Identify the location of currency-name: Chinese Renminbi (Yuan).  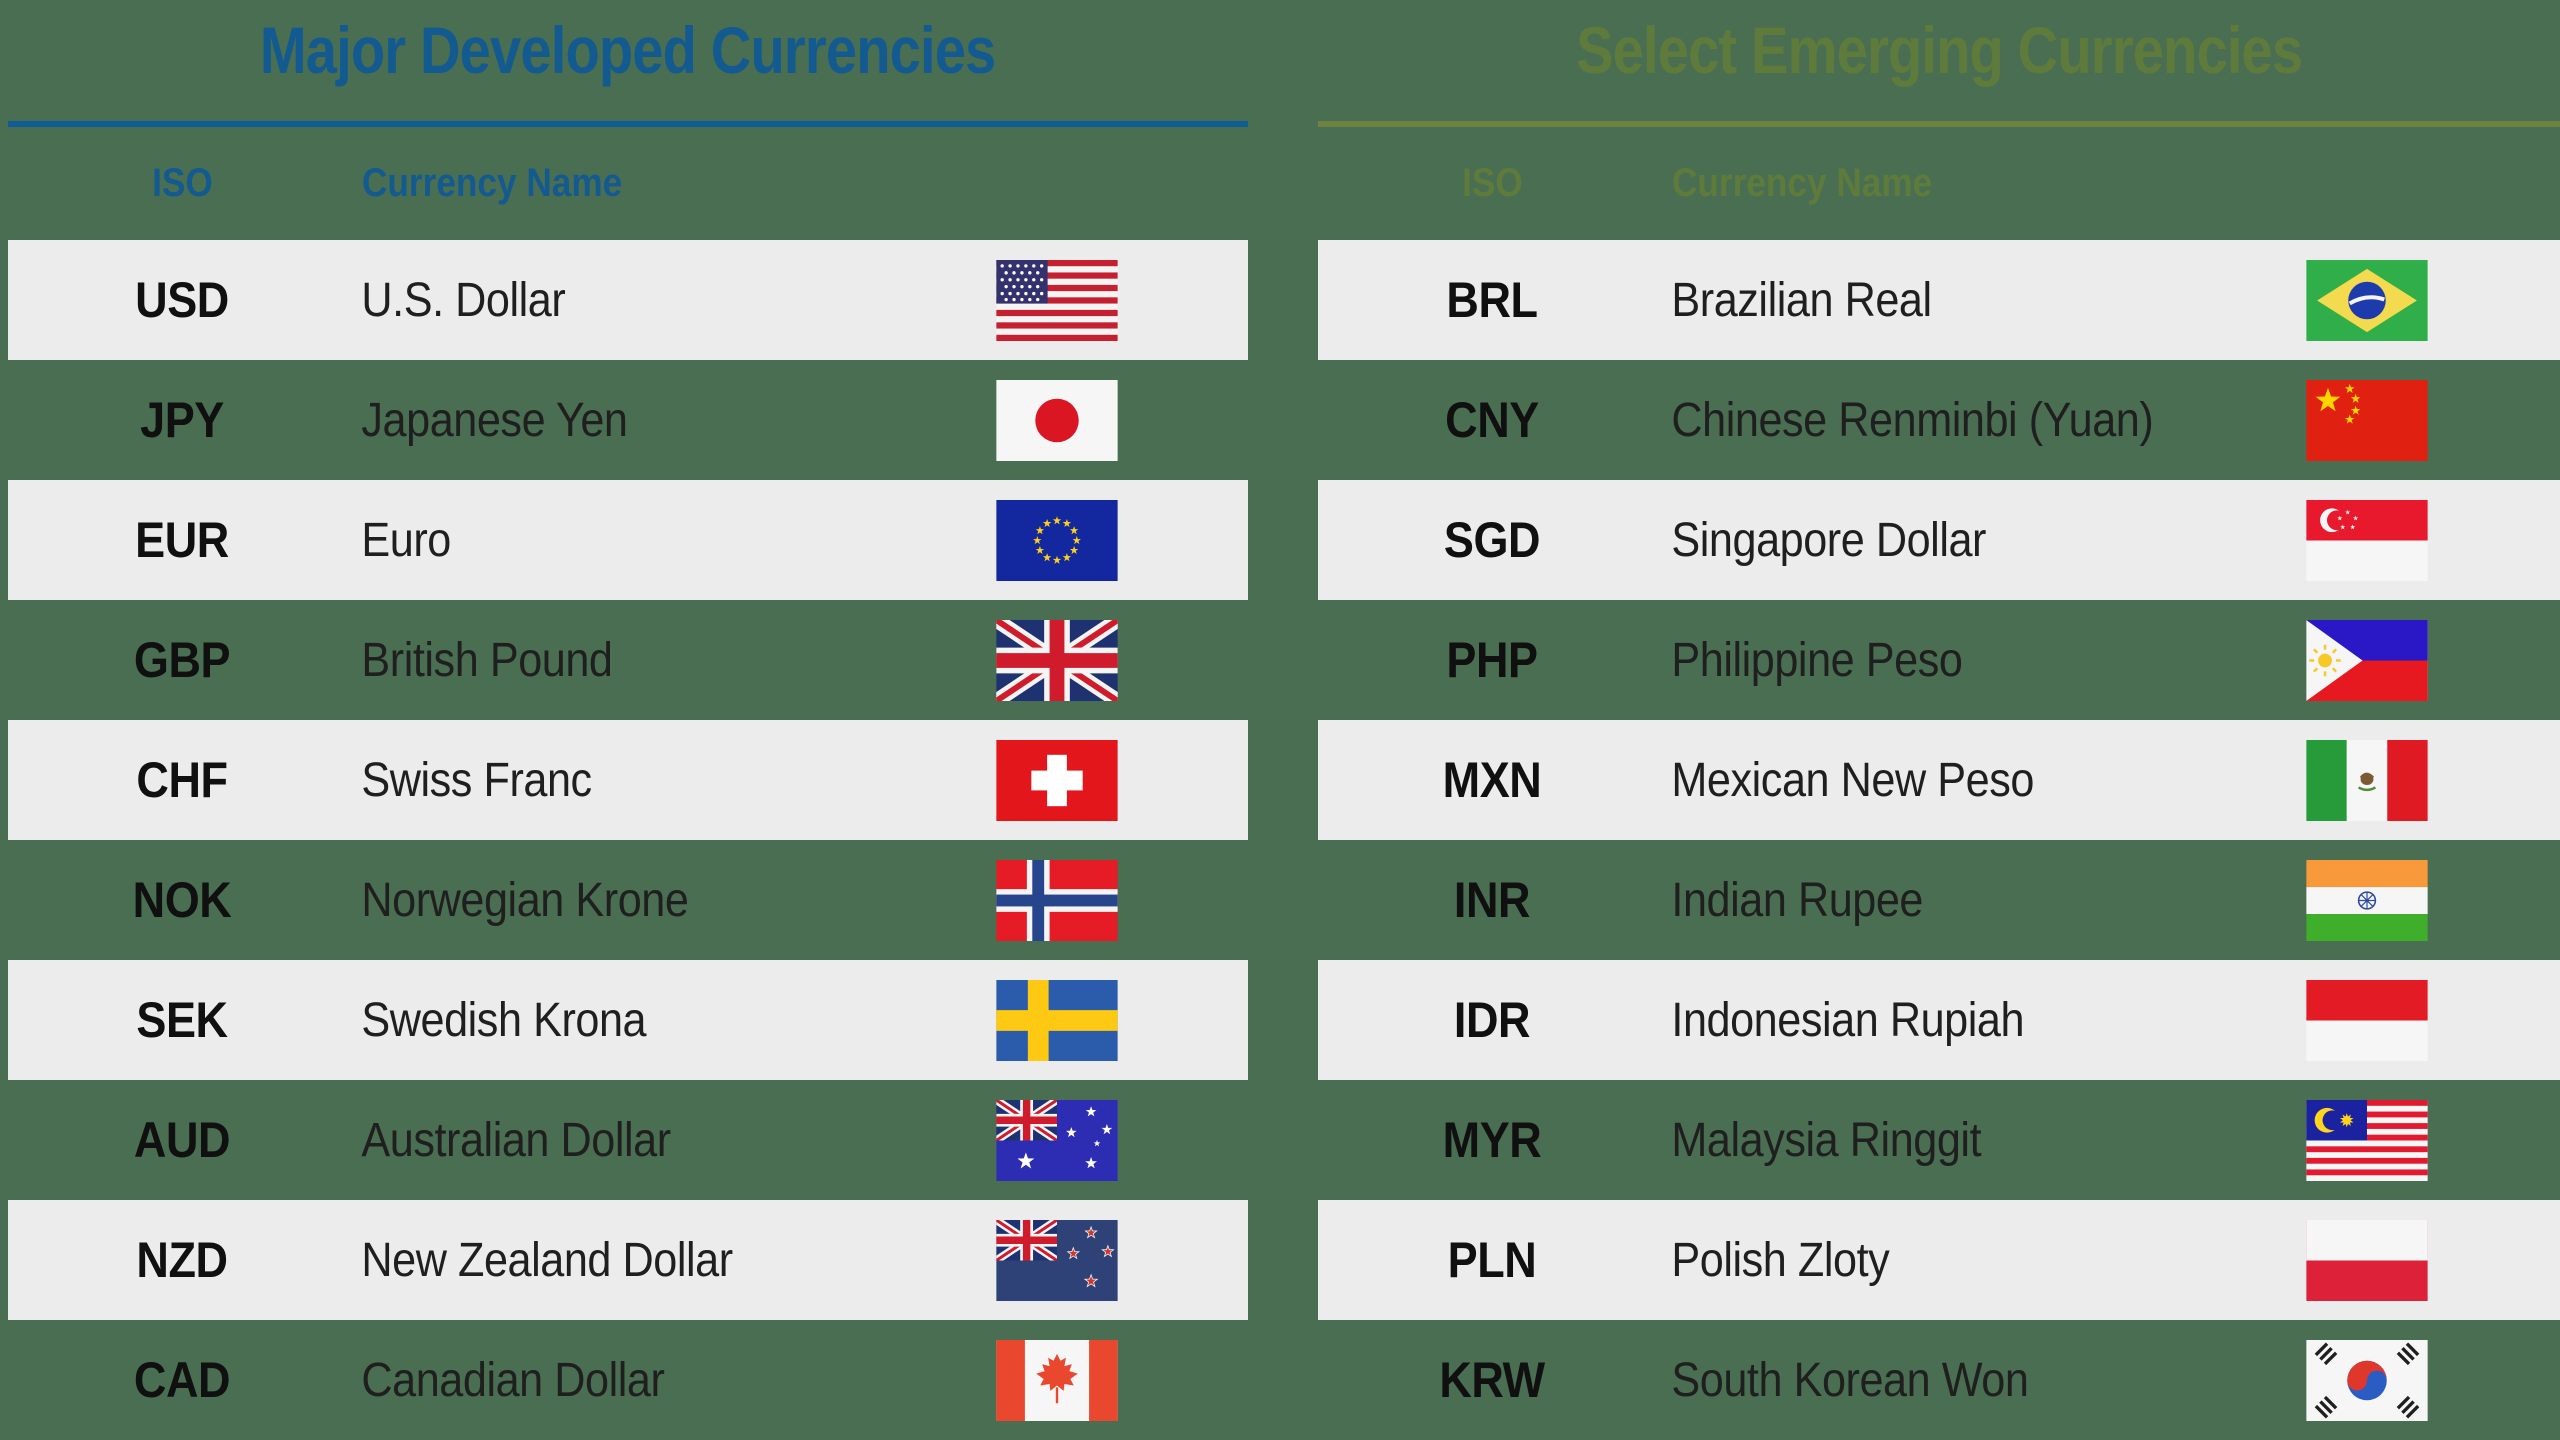
(1912, 420).